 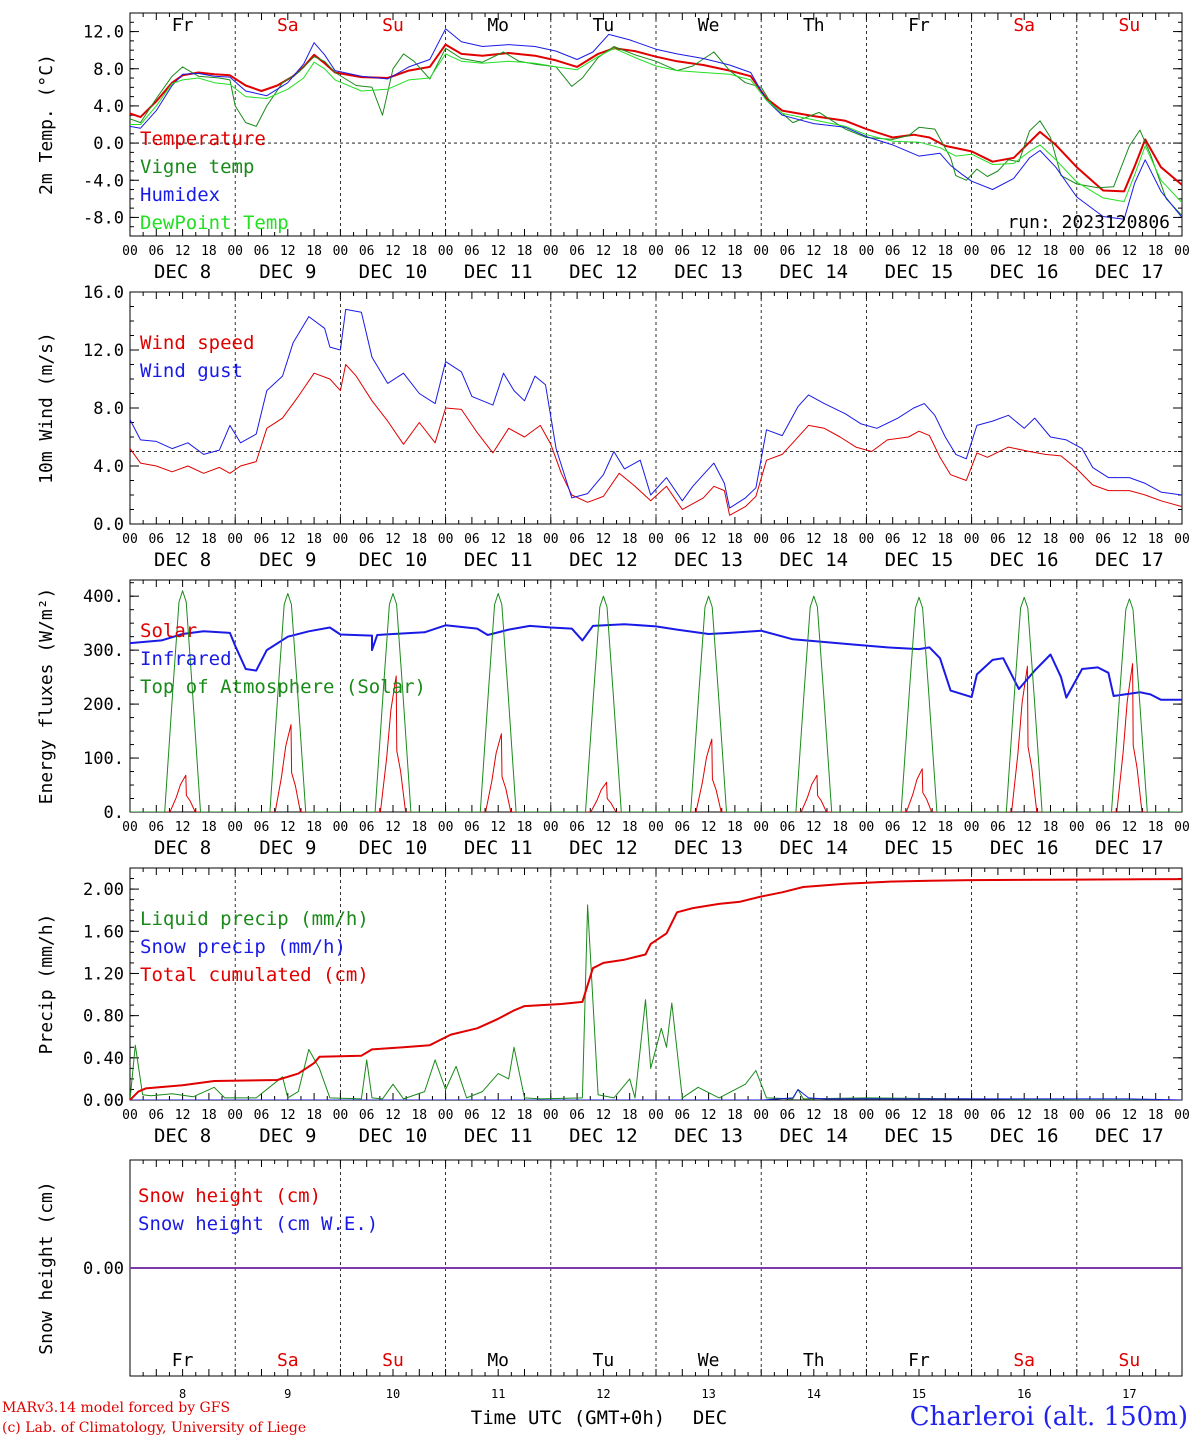 I want to click on series-layer, so click(x=656, y=989).